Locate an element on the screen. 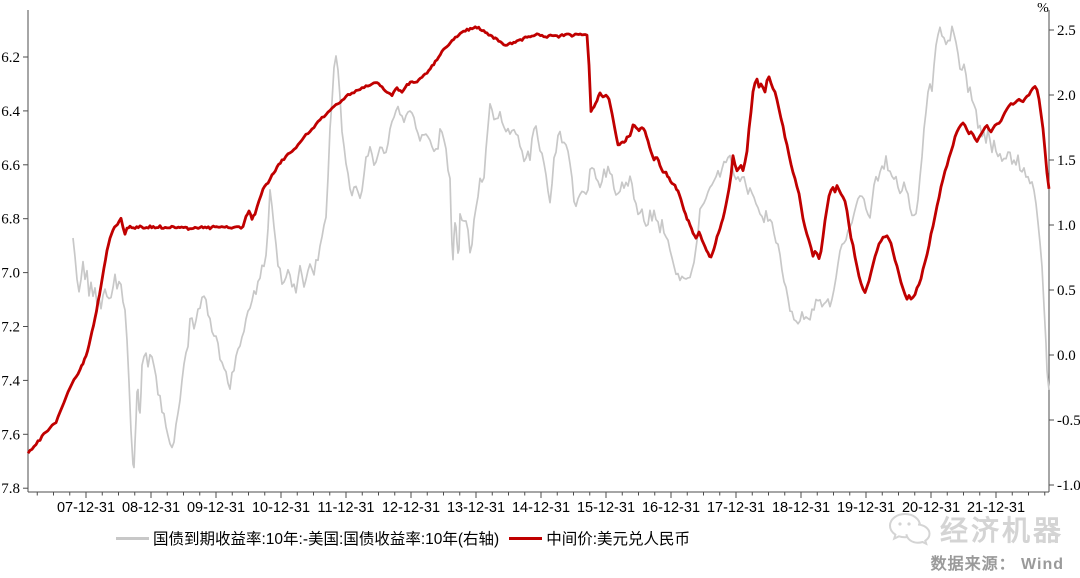  svg-text: 7.2 is located at coordinates (10, 328).